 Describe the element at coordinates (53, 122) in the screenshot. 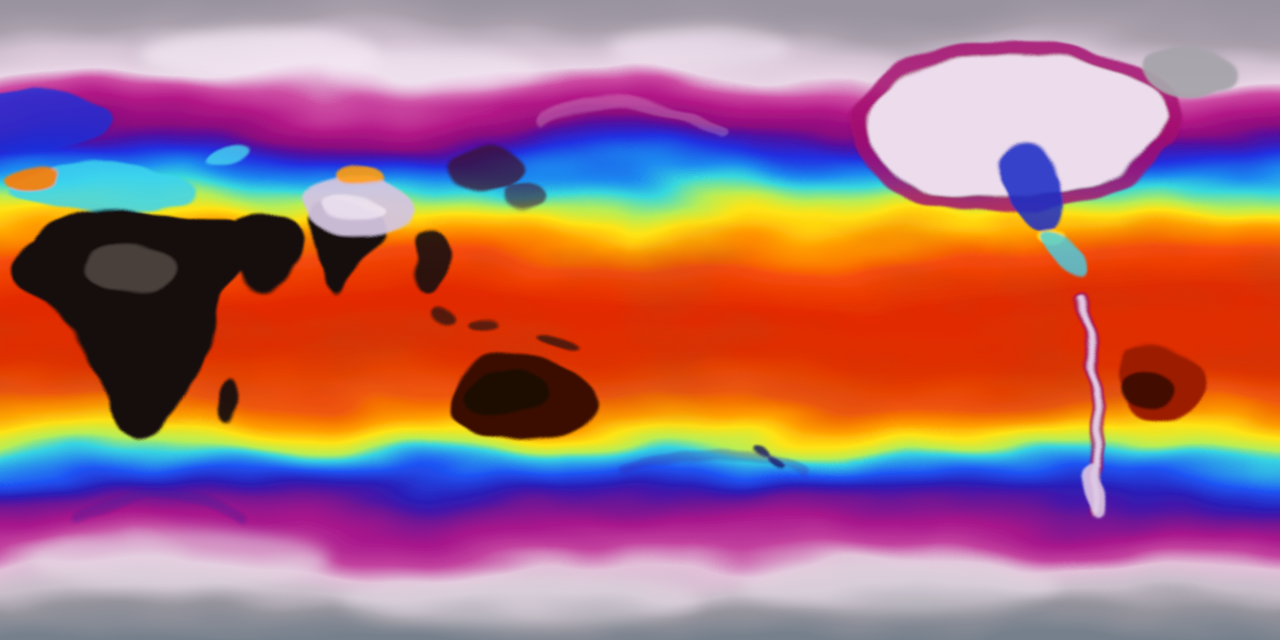

I see `north-atlantic-blue` at that location.